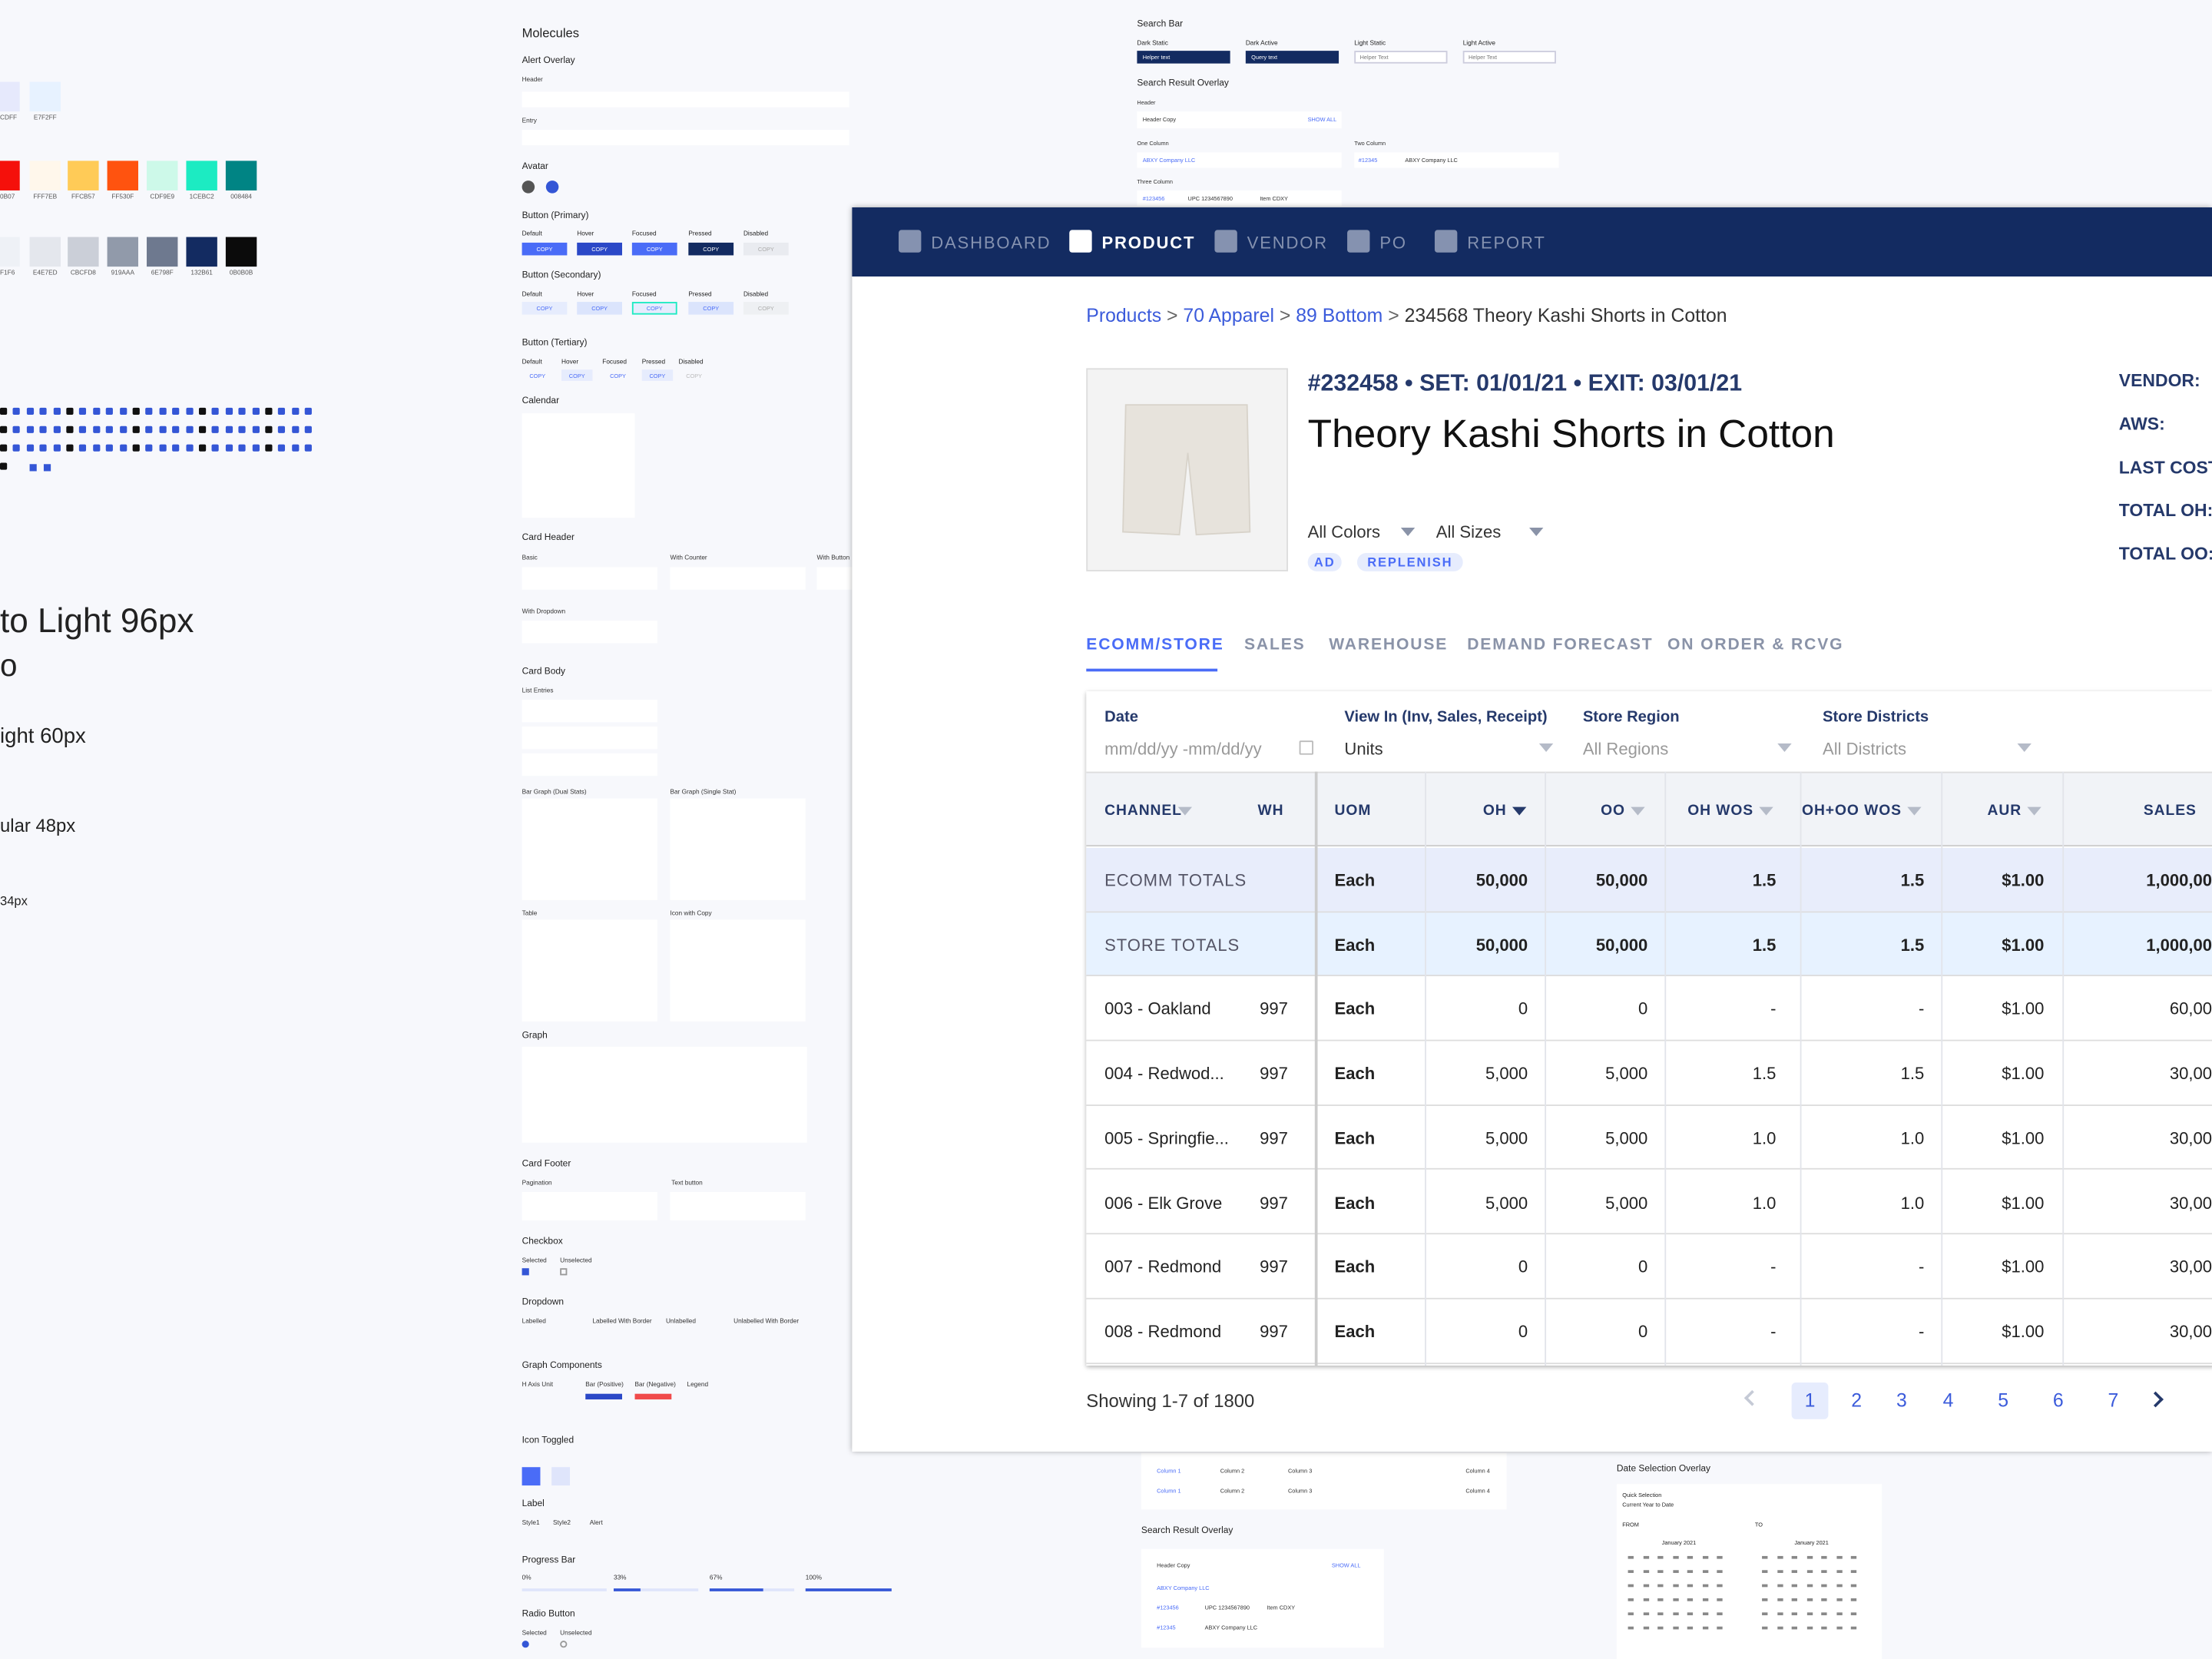 Image resolution: width=2212 pixels, height=1659 pixels. What do you see at coordinates (1275, 644) in the screenshot?
I see `tab: SALES` at bounding box center [1275, 644].